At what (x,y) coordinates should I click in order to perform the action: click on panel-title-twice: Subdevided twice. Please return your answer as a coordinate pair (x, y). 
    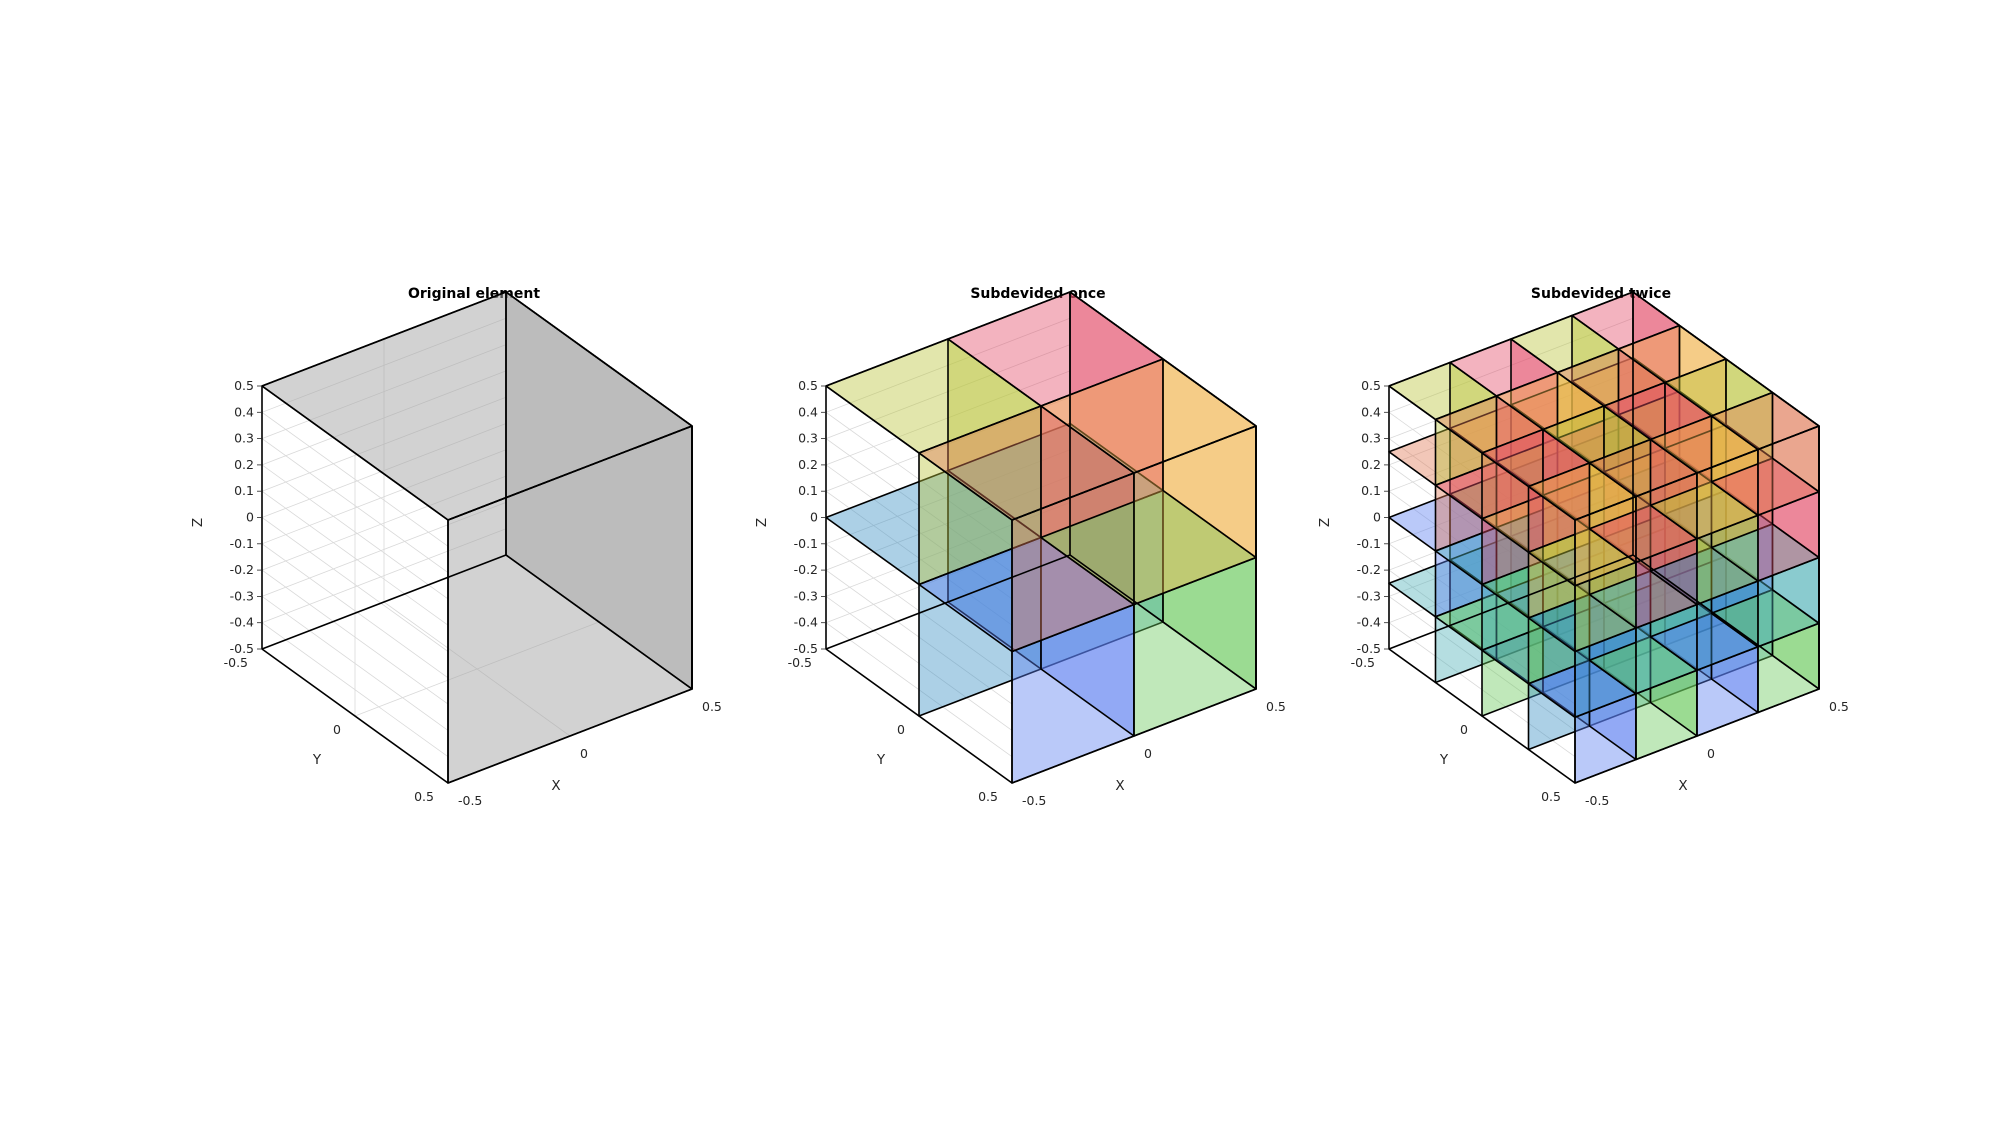
    Looking at the image, I should click on (1601, 294).